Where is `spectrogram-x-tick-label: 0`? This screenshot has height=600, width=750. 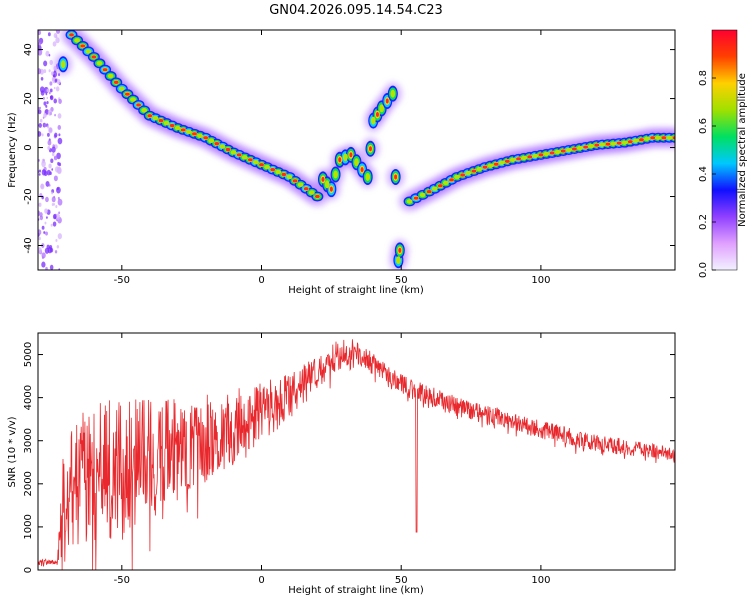 spectrogram-x-tick-label: 0 is located at coordinates (261, 280).